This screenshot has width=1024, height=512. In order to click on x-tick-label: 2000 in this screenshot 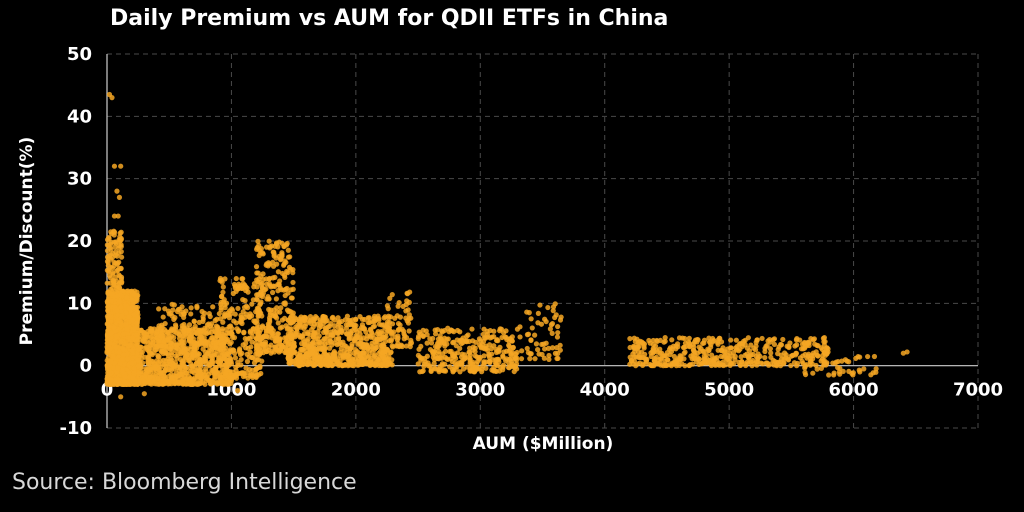, I will do `click(356, 390)`.